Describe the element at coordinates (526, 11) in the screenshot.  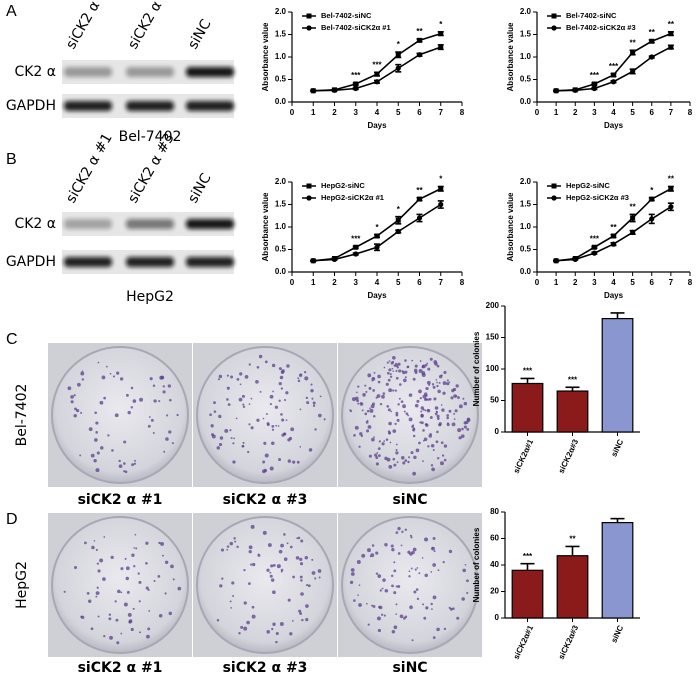
I see `y-tick-label: 2.0` at that location.